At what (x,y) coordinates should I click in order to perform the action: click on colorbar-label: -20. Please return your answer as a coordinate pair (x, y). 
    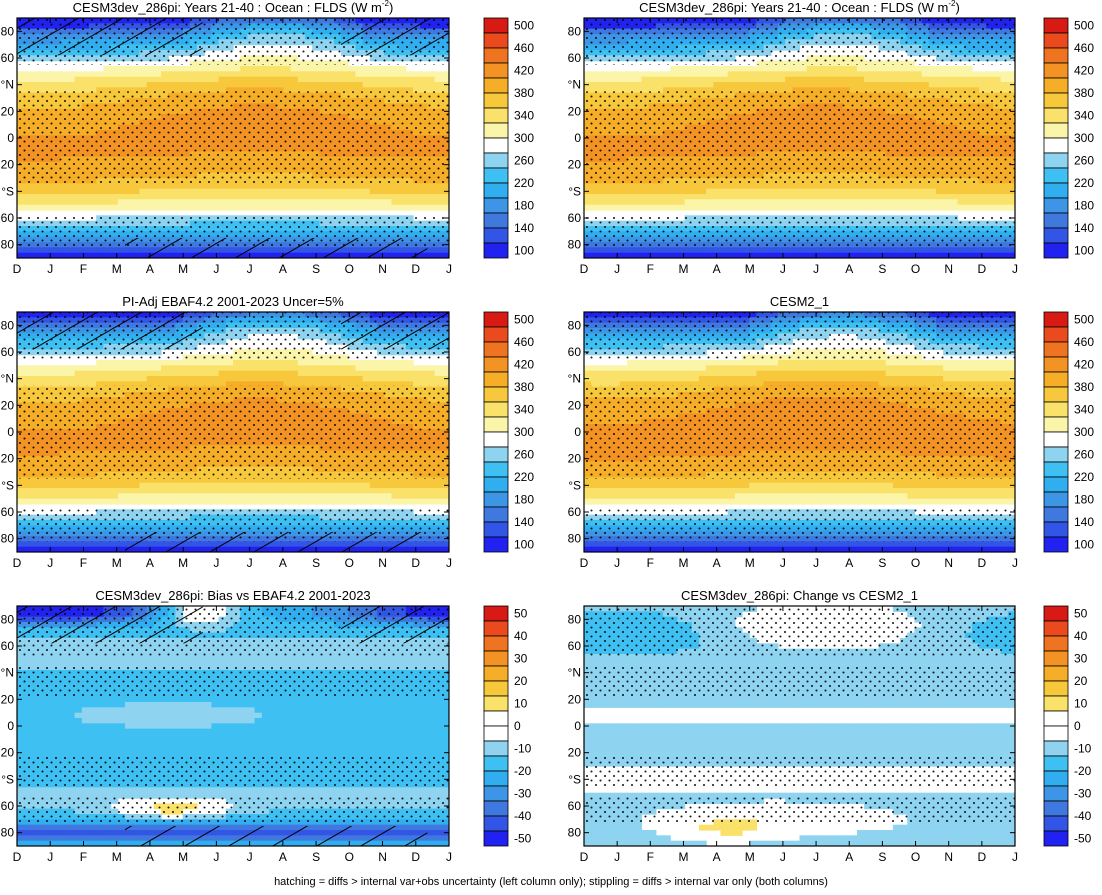
    Looking at the image, I should click on (1083, 771).